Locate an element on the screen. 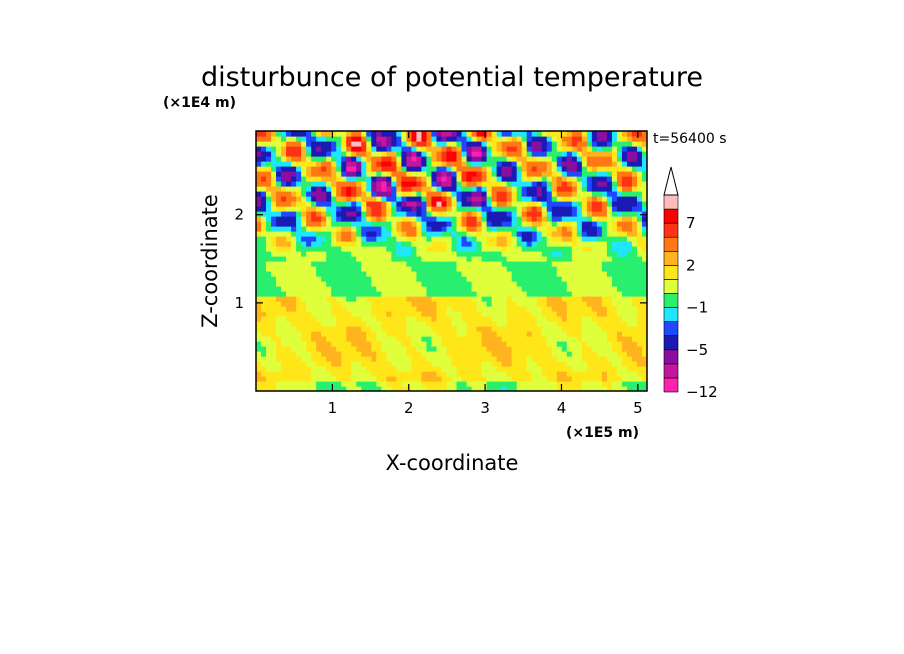  x-tick-label: 5 is located at coordinates (638, 408).